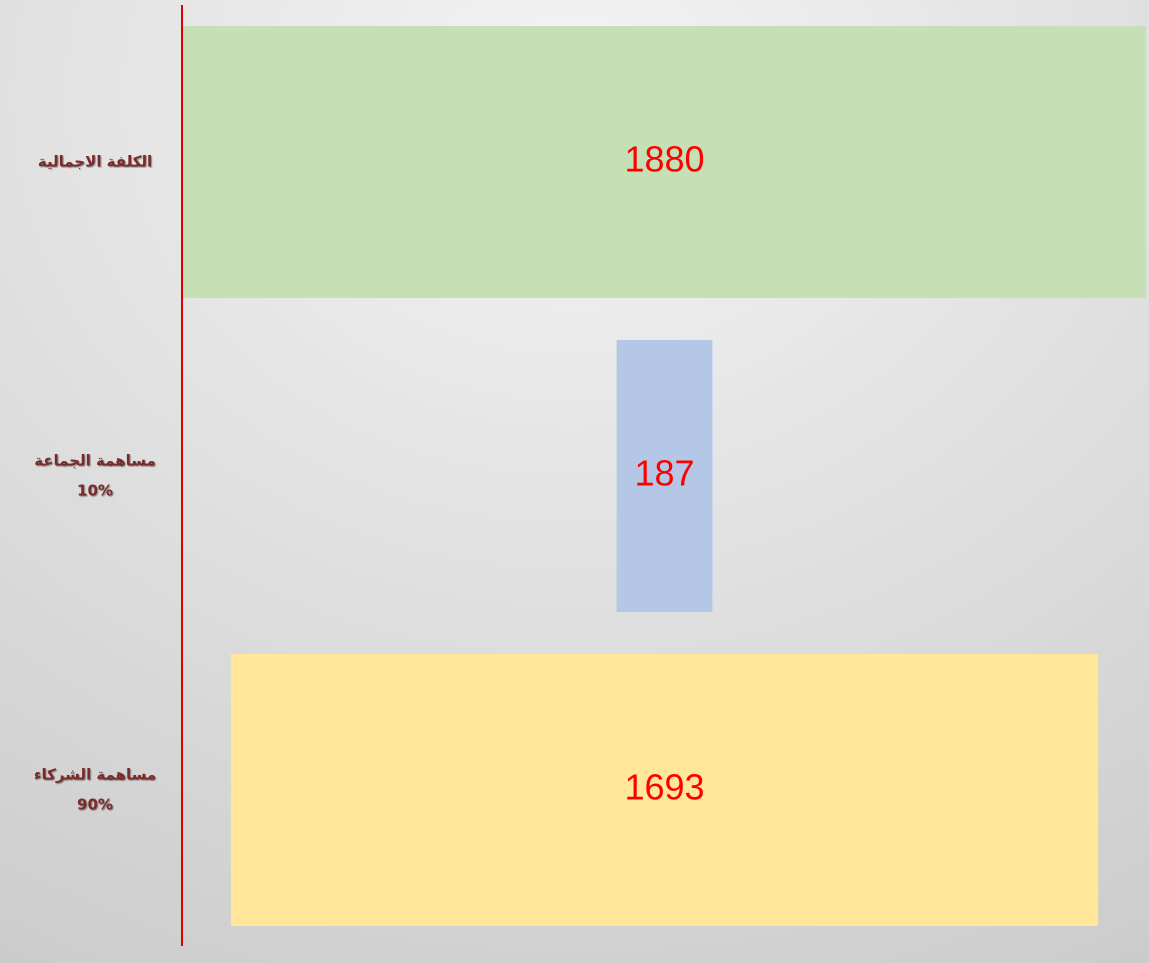  I want to click on bar, so click(664, 476).